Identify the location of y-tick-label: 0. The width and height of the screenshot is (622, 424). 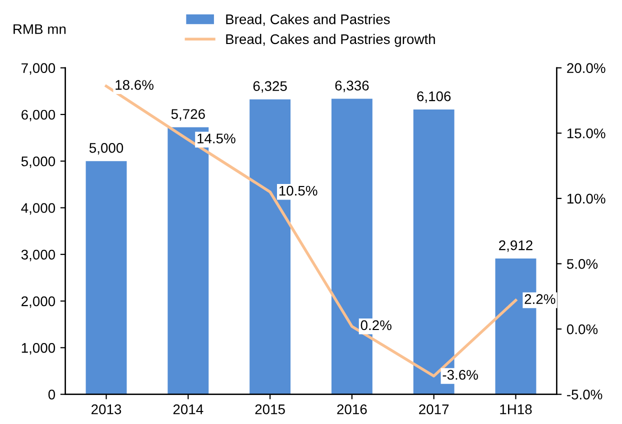
(52, 395).